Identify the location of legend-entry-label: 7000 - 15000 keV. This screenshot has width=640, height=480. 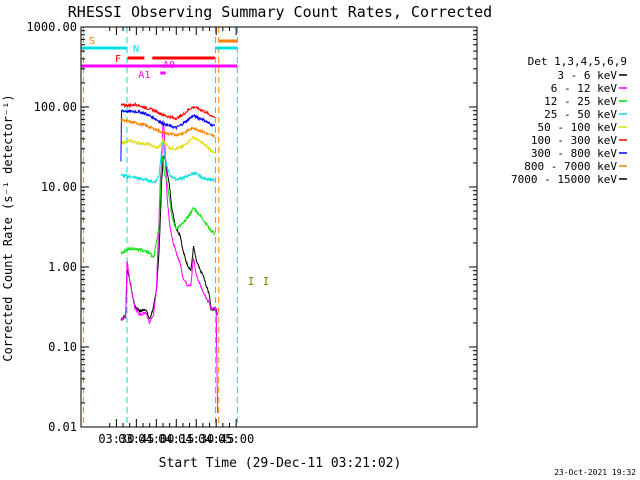
(564, 179).